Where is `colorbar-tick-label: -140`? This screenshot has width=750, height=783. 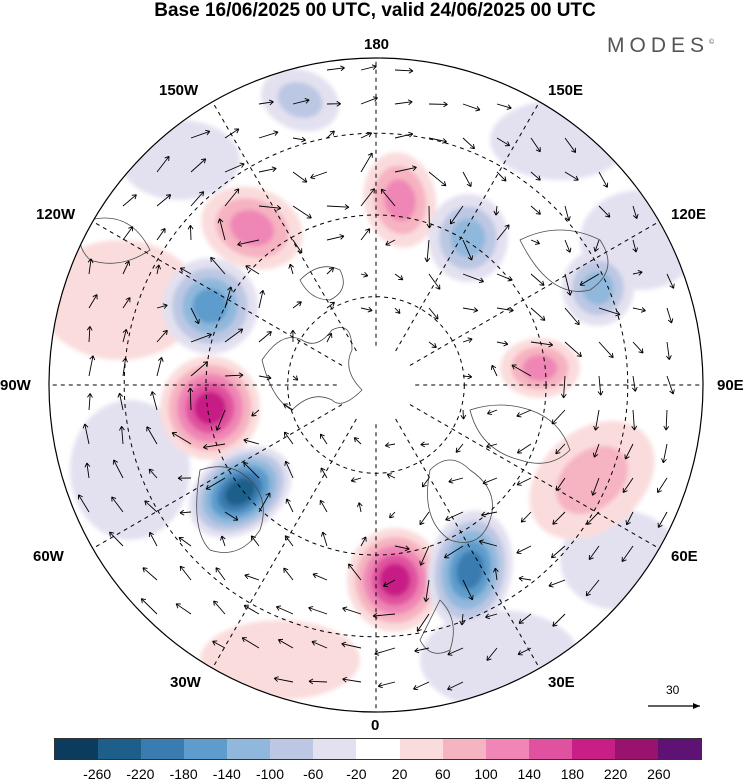 colorbar-tick-label: -140 is located at coordinates (226, 774).